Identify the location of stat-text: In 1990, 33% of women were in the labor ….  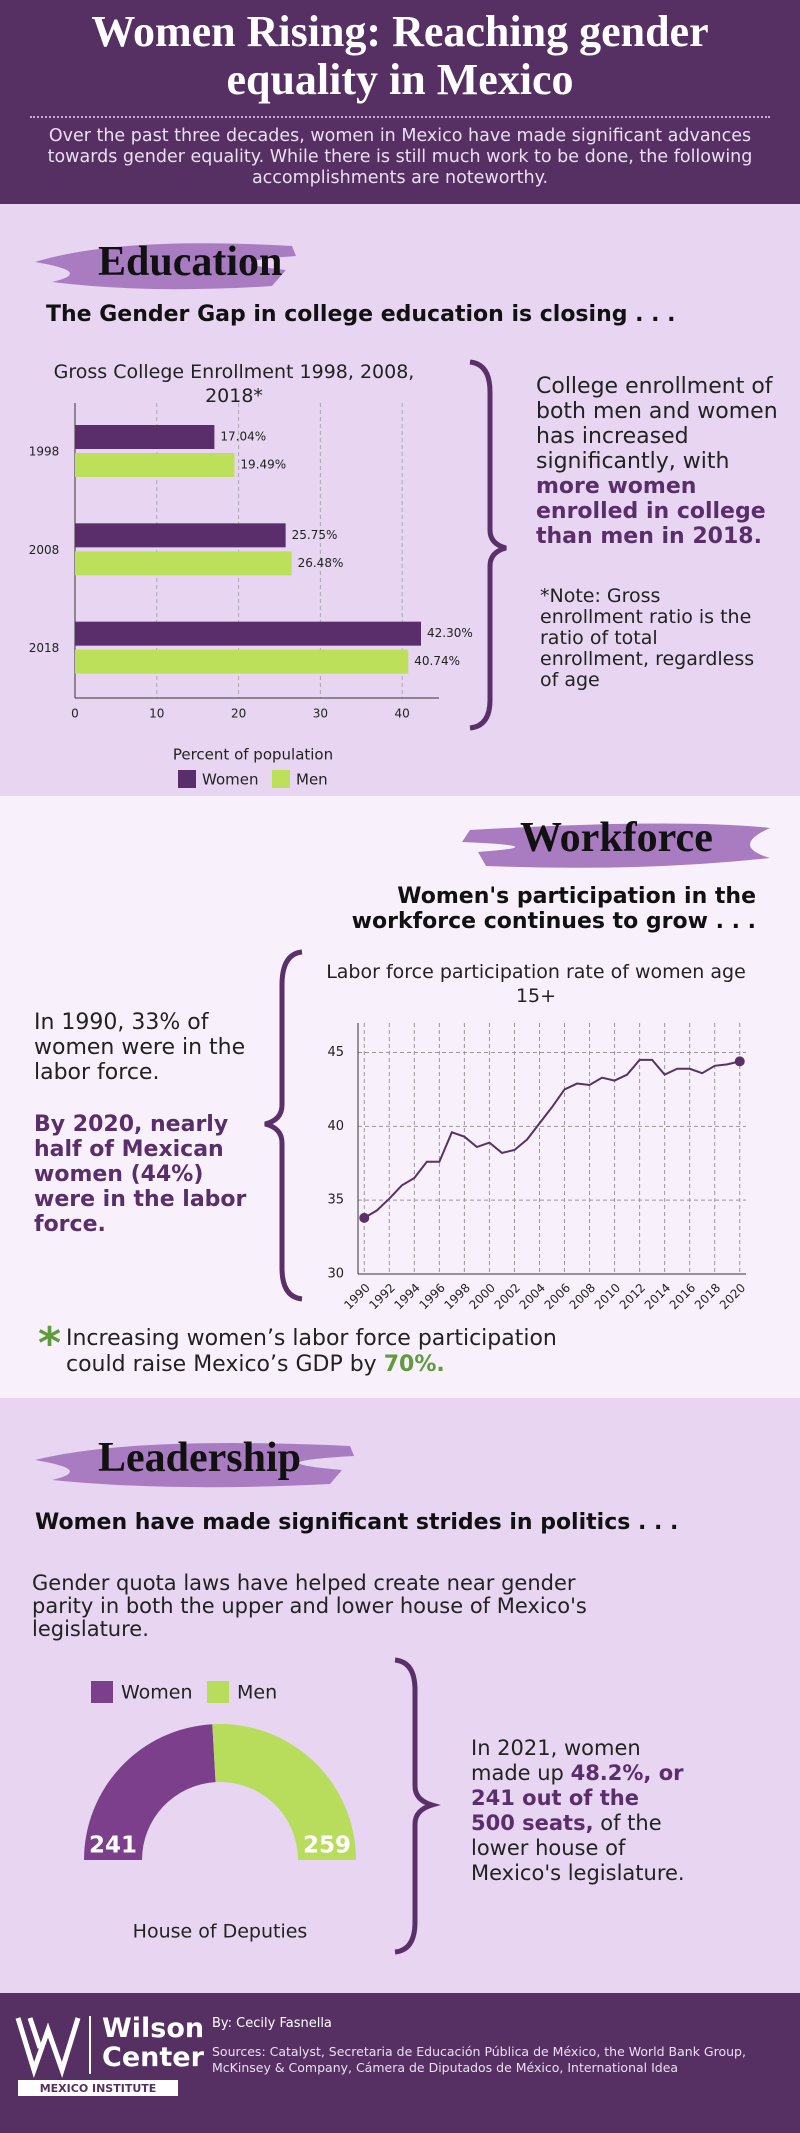
(140, 1047).